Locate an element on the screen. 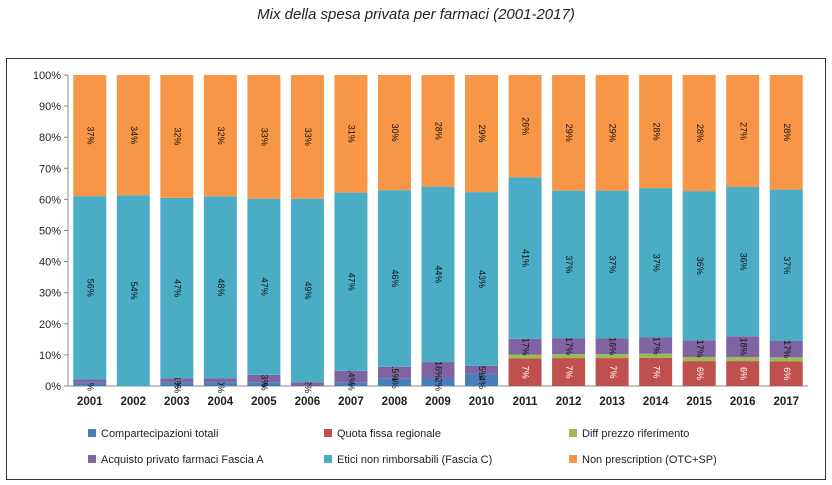 Image resolution: width=832 pixels, height=485 pixels. data-label: 32% is located at coordinates (221, 136).